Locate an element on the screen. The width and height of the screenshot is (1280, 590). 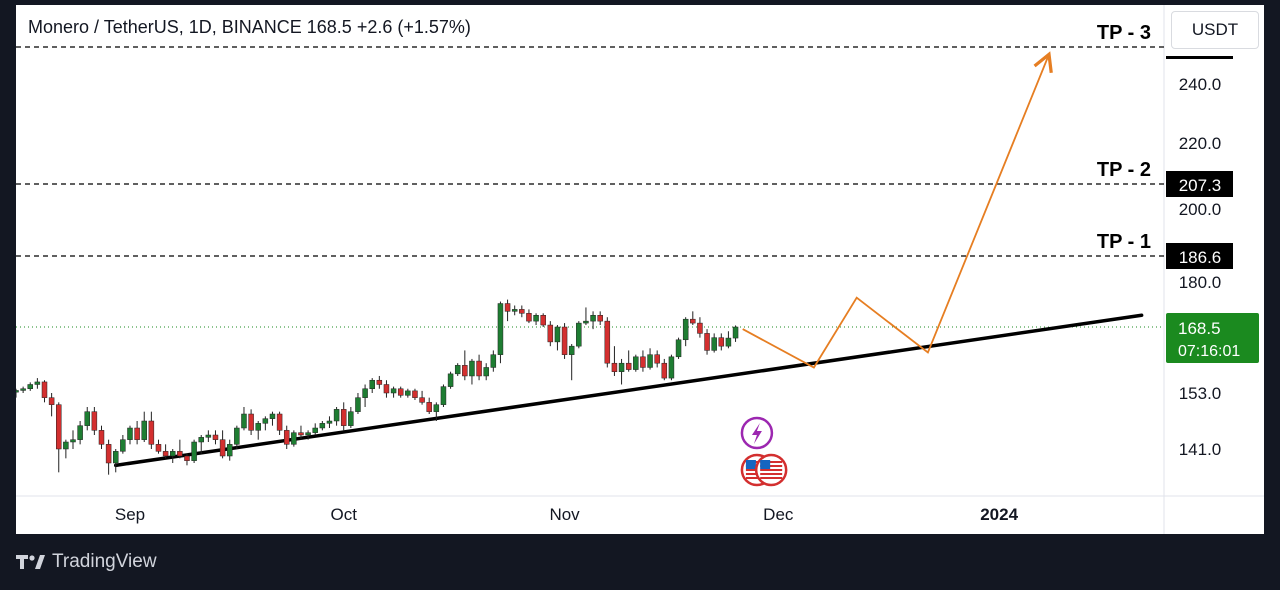
time-tick-label: Sep is located at coordinates (130, 514).